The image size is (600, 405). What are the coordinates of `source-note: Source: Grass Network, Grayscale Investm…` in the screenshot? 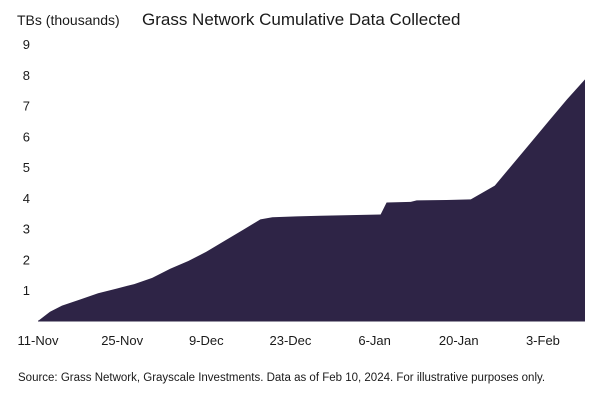 It's located at (282, 378).